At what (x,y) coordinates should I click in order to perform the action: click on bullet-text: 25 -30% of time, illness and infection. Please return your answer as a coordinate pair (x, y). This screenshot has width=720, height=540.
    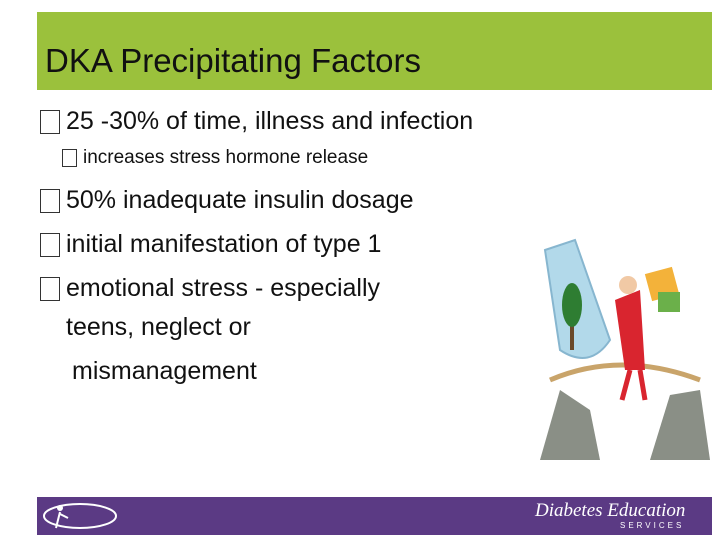
    Looking at the image, I should click on (270, 121).